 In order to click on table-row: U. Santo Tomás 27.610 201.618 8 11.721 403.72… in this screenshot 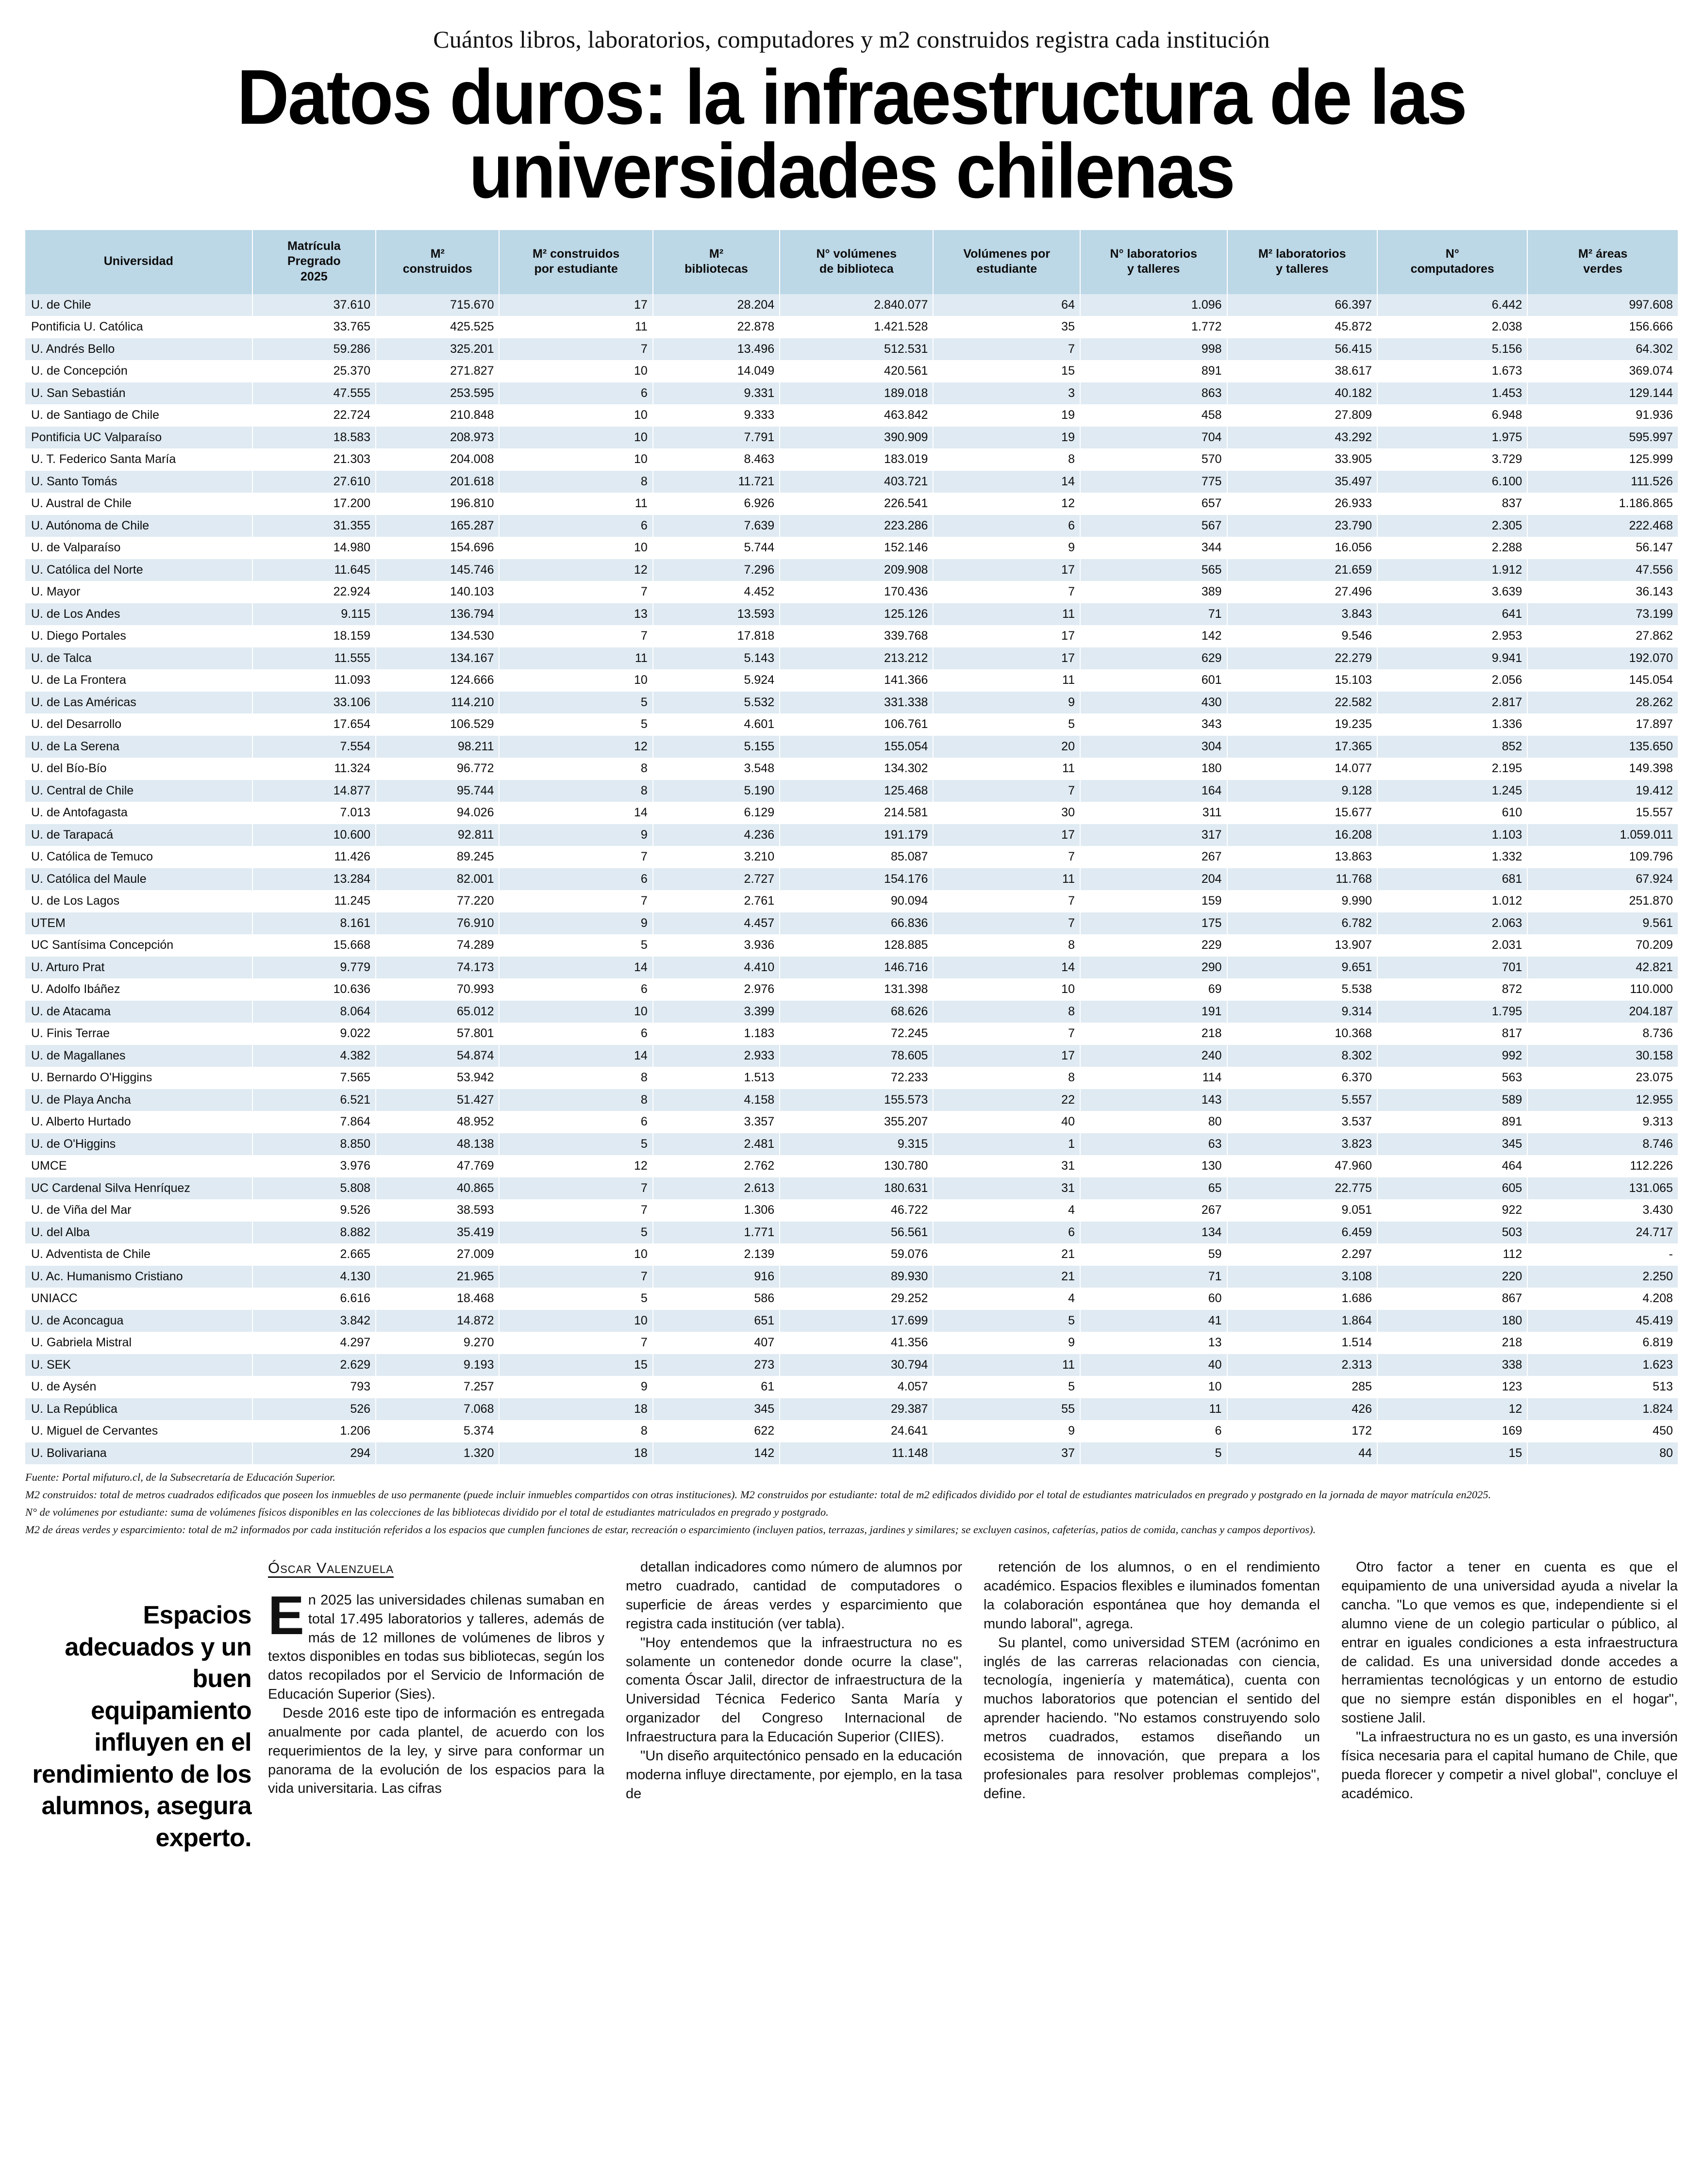, I will do `click(851, 481)`.